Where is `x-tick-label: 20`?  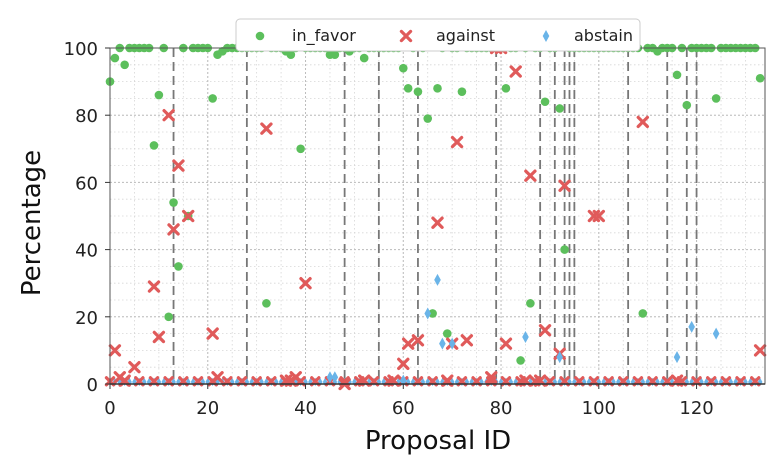
x-tick-label: 20 is located at coordinates (207, 408).